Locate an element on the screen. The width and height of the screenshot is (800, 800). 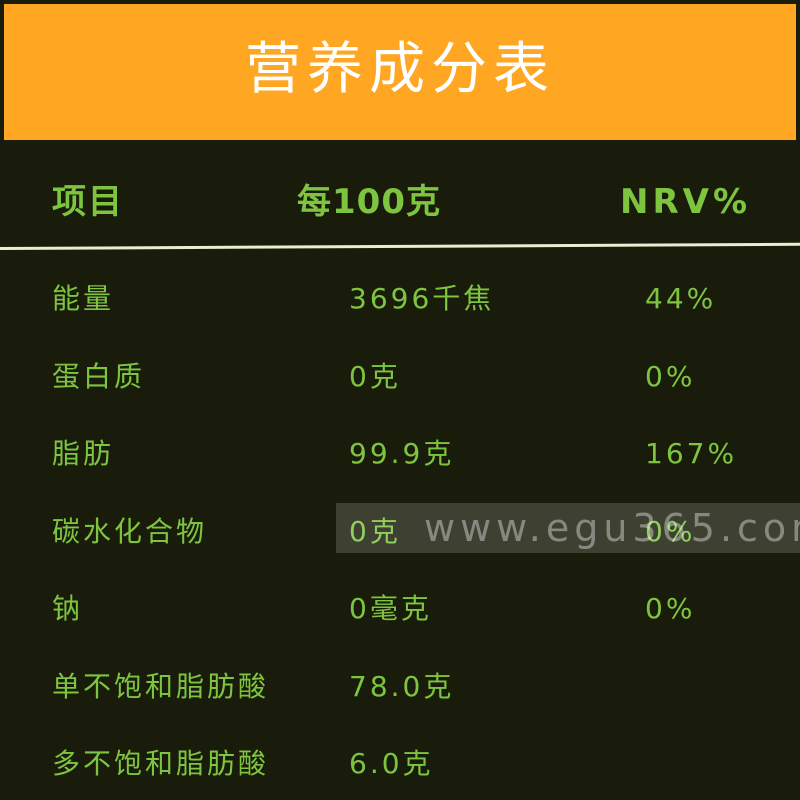
nutrient-nrv: 167% is located at coordinates (691, 453).